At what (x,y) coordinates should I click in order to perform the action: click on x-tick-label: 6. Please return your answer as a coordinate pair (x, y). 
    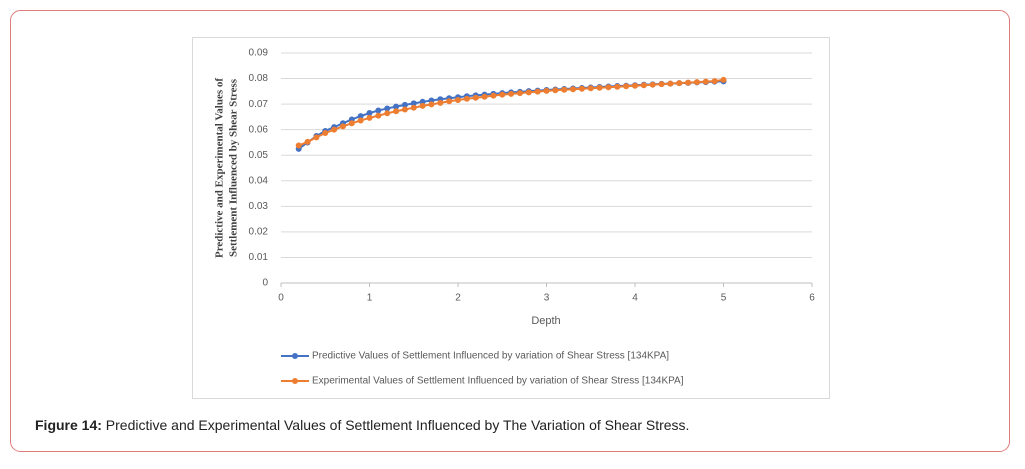
    Looking at the image, I should click on (812, 298).